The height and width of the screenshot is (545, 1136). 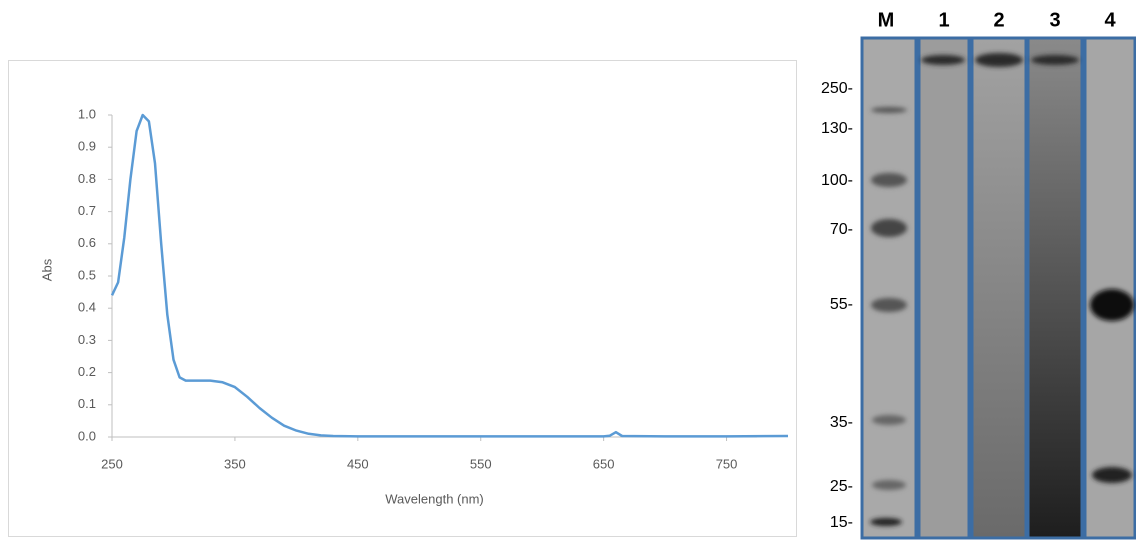 What do you see at coordinates (841, 422) in the screenshot?
I see `marker-label: 35-` at bounding box center [841, 422].